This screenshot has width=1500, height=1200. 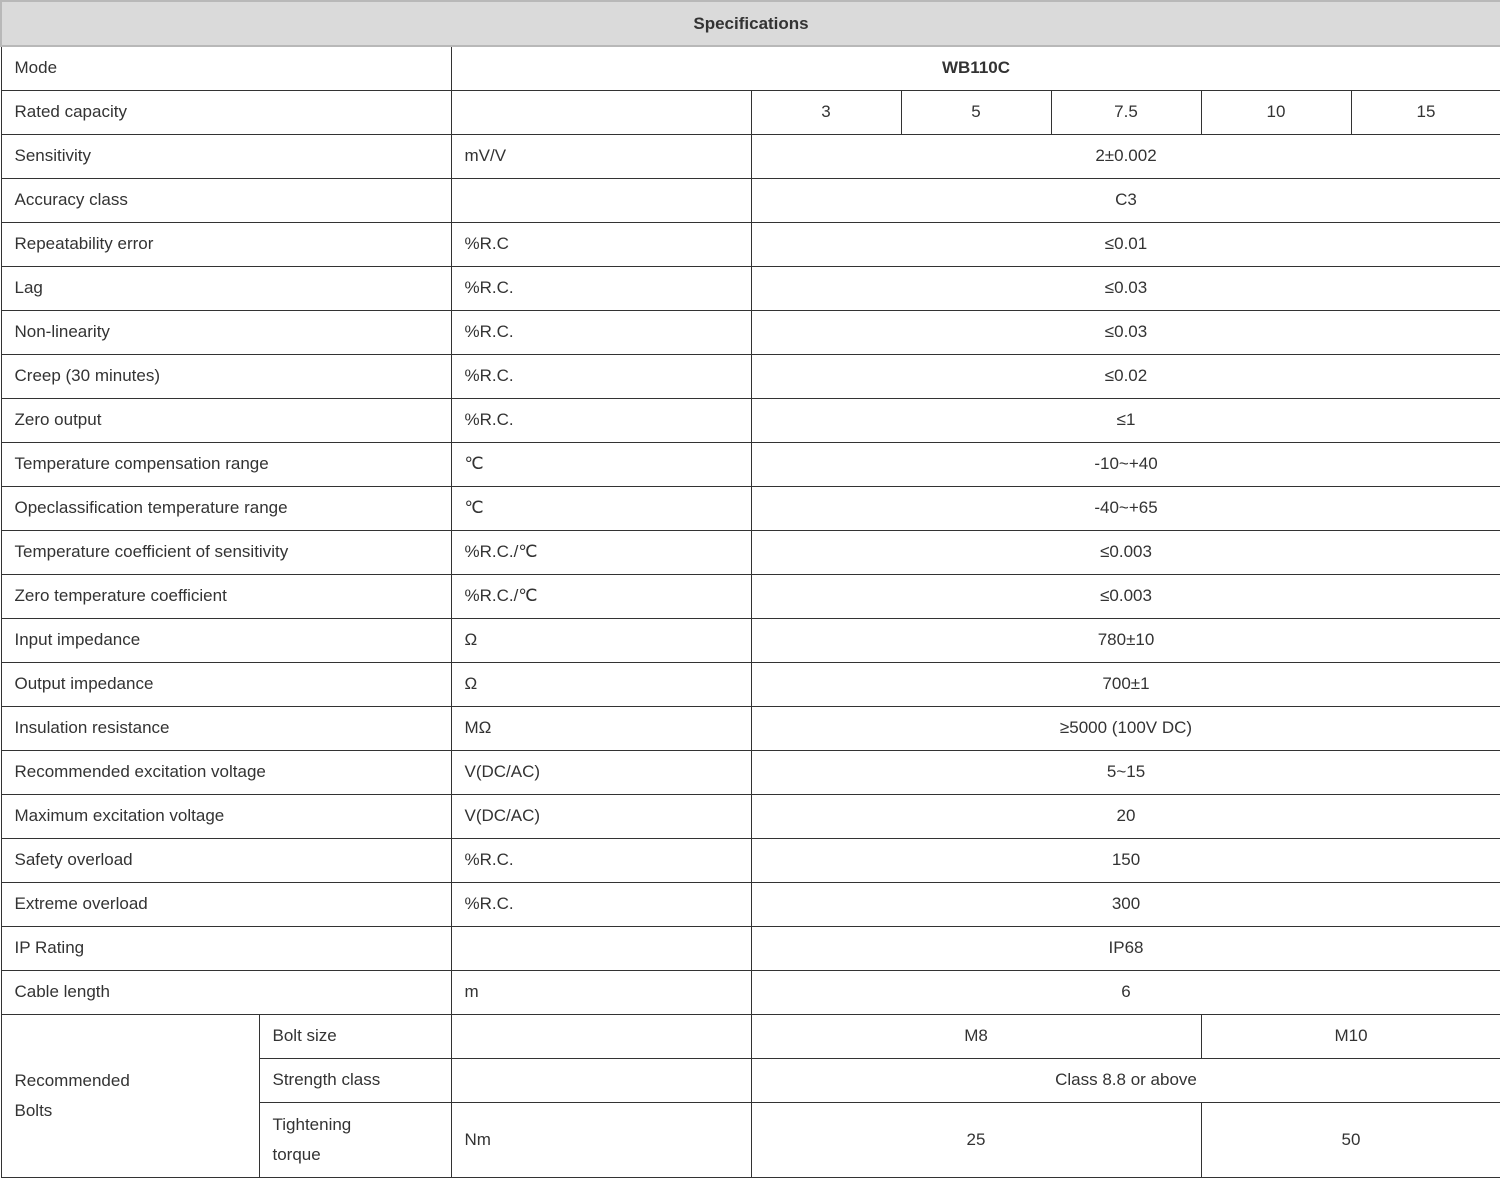 I want to click on row-label: Cable length, so click(x=226, y=992).